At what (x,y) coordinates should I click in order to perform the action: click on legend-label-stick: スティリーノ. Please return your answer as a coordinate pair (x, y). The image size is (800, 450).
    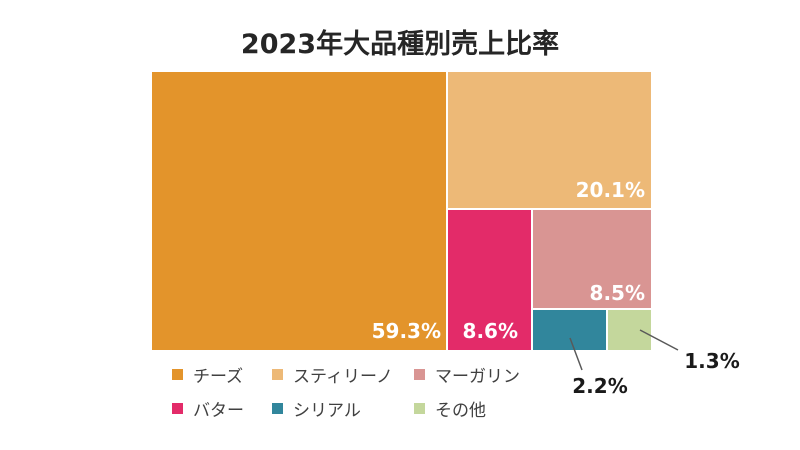
    Looking at the image, I should click on (343, 377).